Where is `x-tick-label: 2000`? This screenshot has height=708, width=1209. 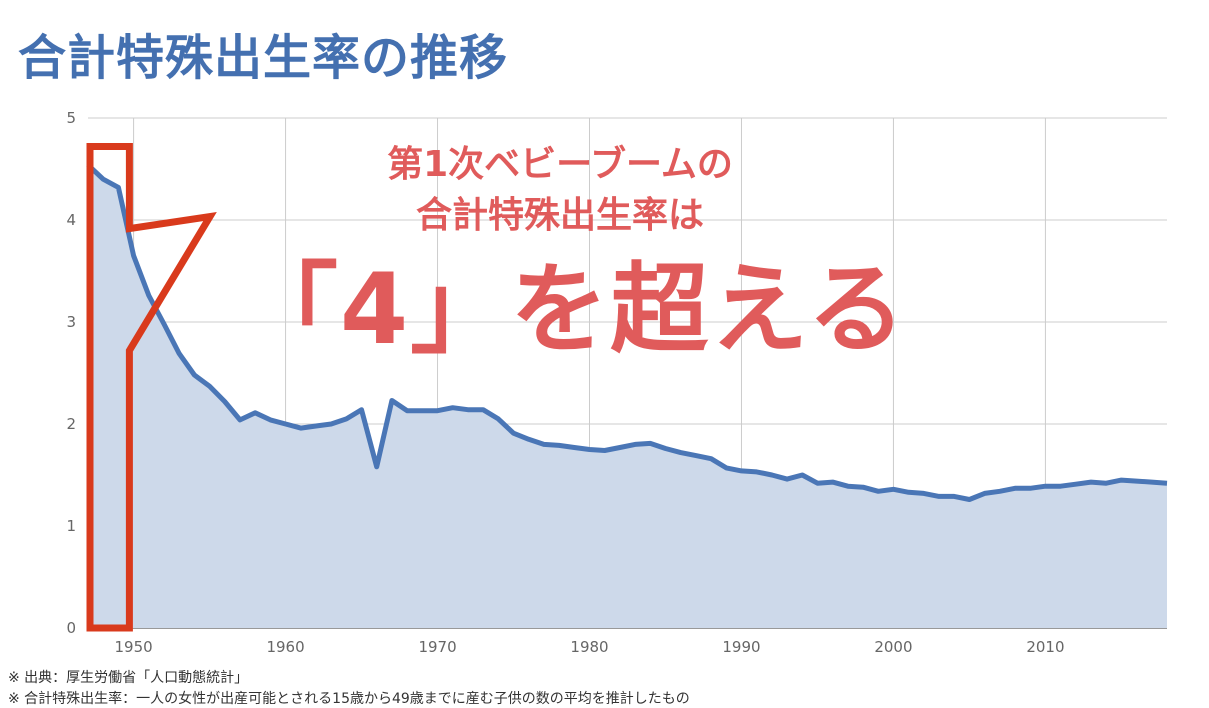 x-tick-label: 2000 is located at coordinates (893, 647).